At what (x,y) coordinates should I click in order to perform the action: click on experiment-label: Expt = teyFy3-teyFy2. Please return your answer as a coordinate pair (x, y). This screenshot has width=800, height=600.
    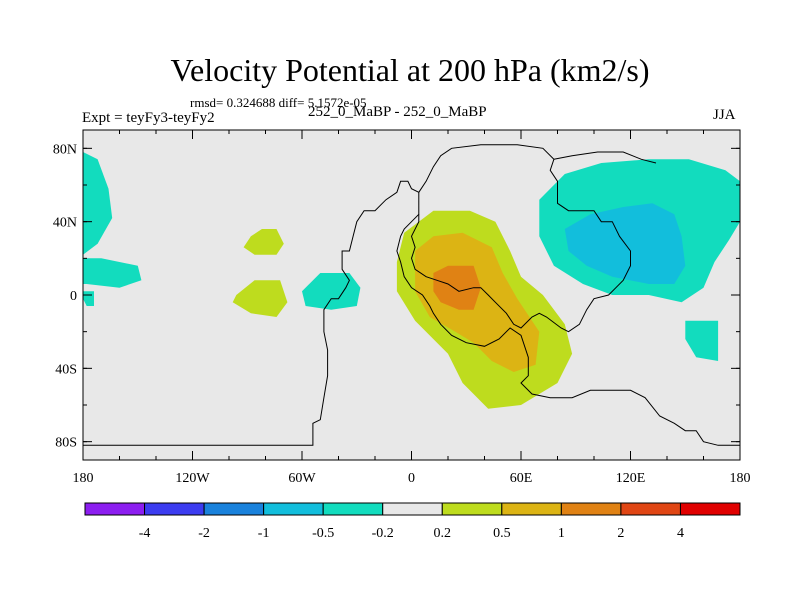
    Looking at the image, I should click on (148, 118).